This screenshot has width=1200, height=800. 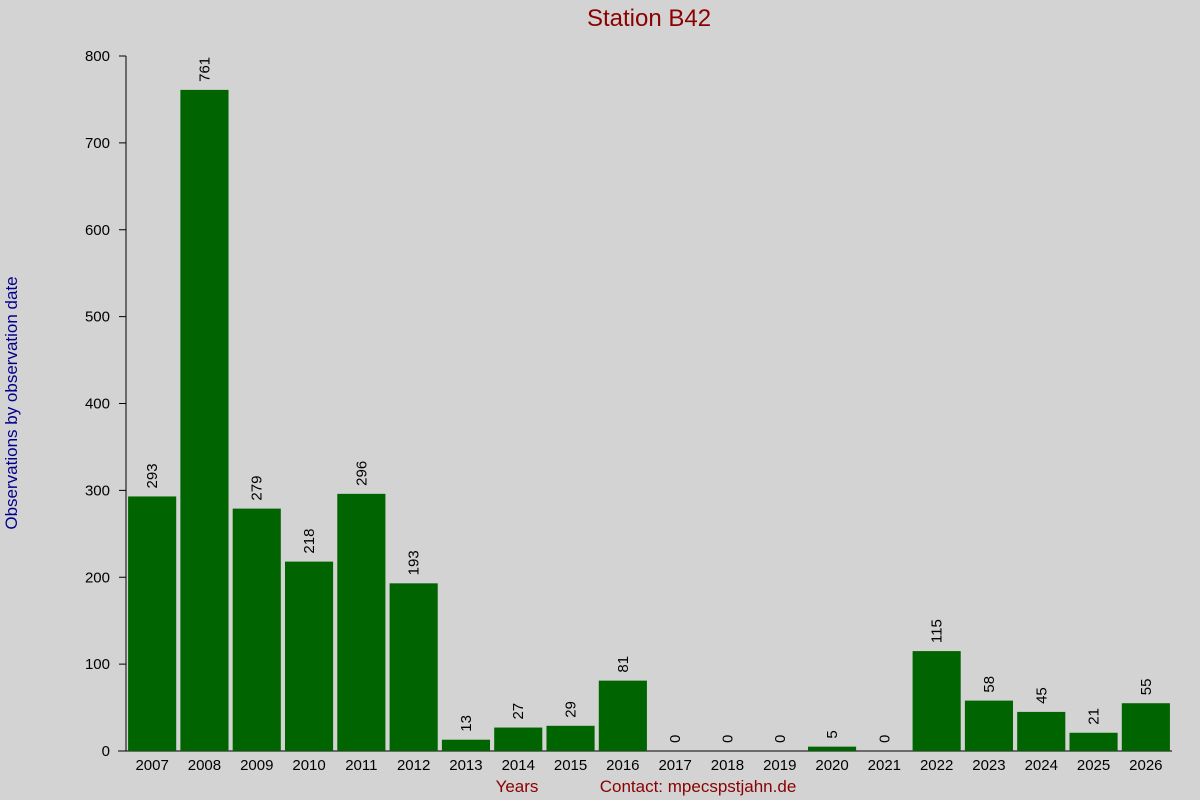 I want to click on data-label: 81, so click(x=623, y=664).